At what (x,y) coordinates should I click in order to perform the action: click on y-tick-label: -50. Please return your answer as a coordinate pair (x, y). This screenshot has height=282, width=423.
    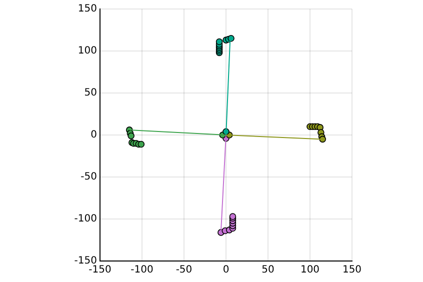
    Looking at the image, I should click on (88, 177).